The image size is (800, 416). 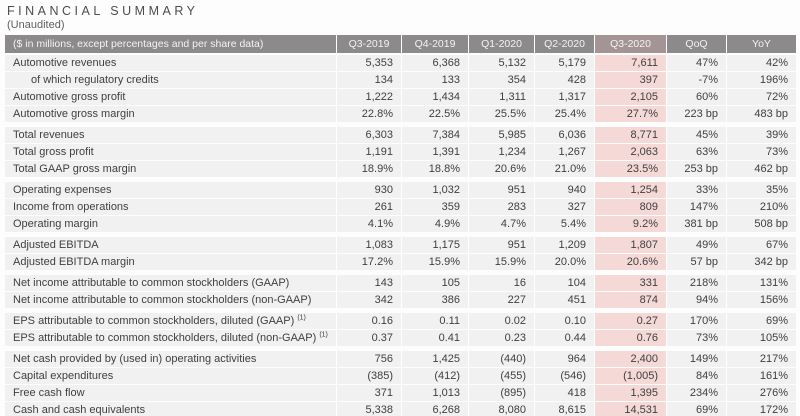 What do you see at coordinates (170, 114) in the screenshot?
I see `row-label: Automotive gross margin` at bounding box center [170, 114].